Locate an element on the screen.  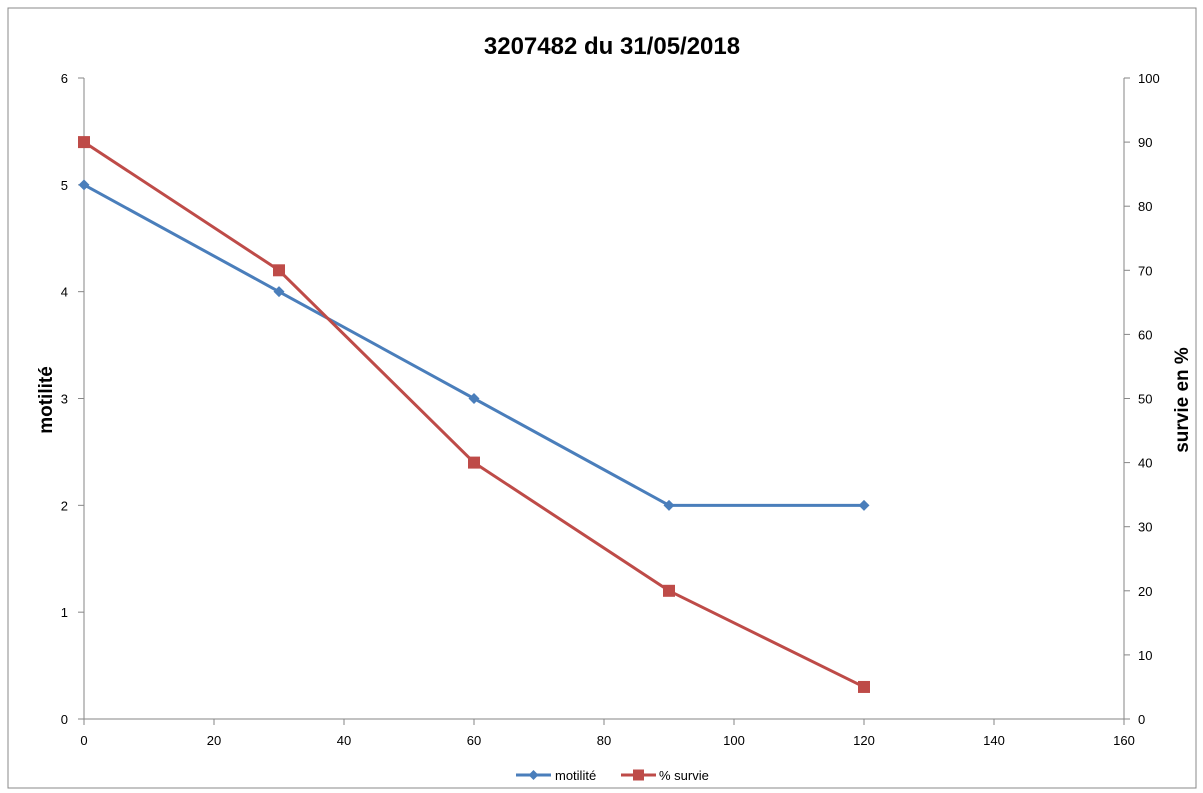
y-tick-label: 2 is located at coordinates (64, 505).